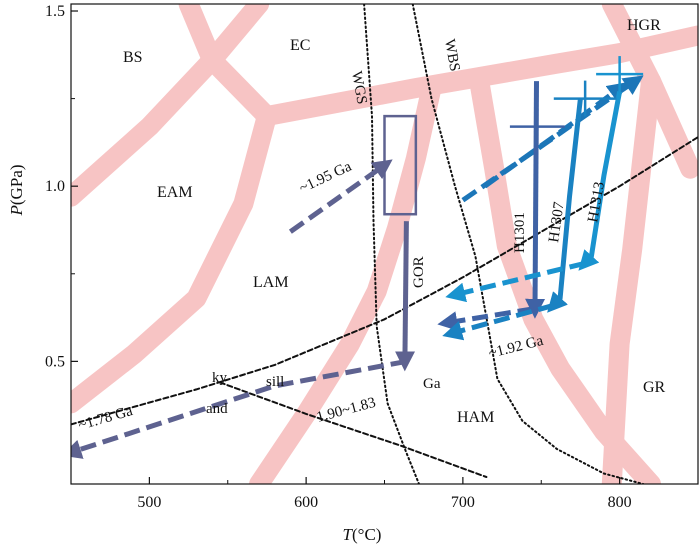 The height and width of the screenshot is (550, 700). I want to click on x-tick-label: 700, so click(463, 502).